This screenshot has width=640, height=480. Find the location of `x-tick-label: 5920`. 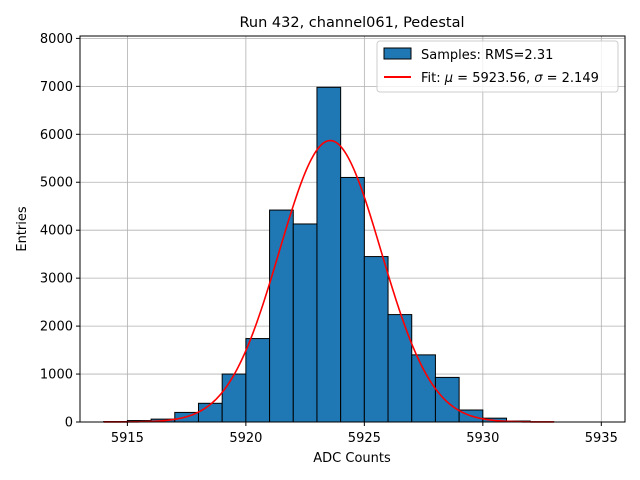

x-tick-label: 5920 is located at coordinates (245, 438).